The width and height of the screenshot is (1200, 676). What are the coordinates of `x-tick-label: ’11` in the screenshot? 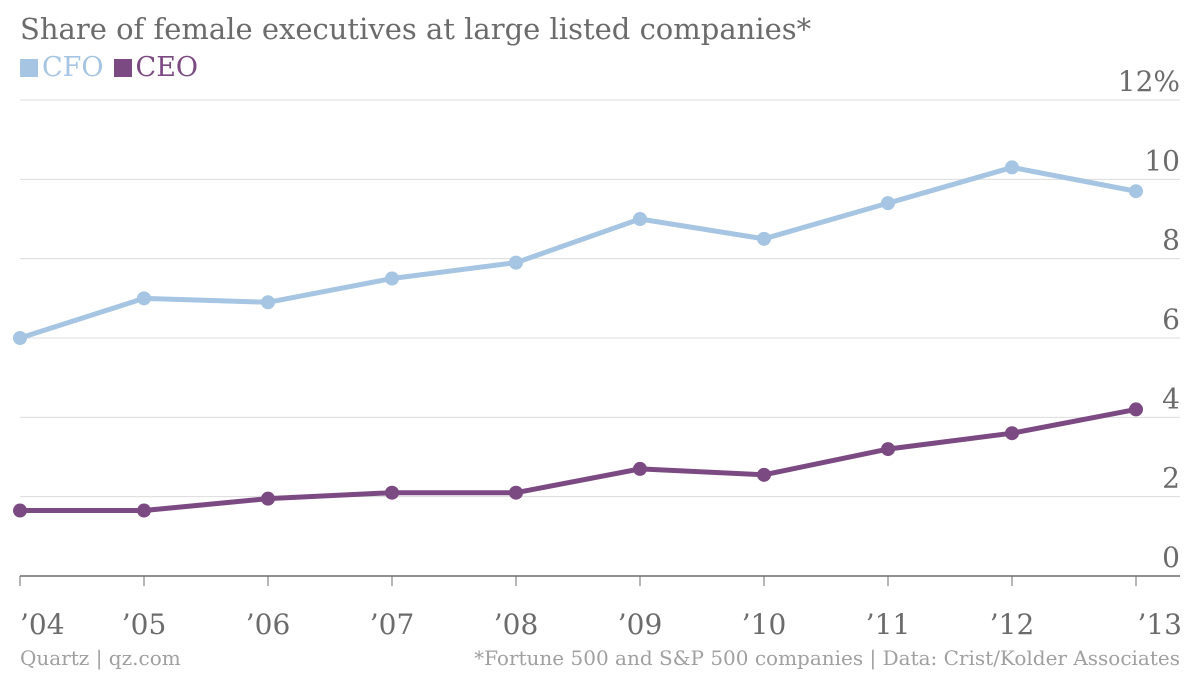 It's located at (888, 624).